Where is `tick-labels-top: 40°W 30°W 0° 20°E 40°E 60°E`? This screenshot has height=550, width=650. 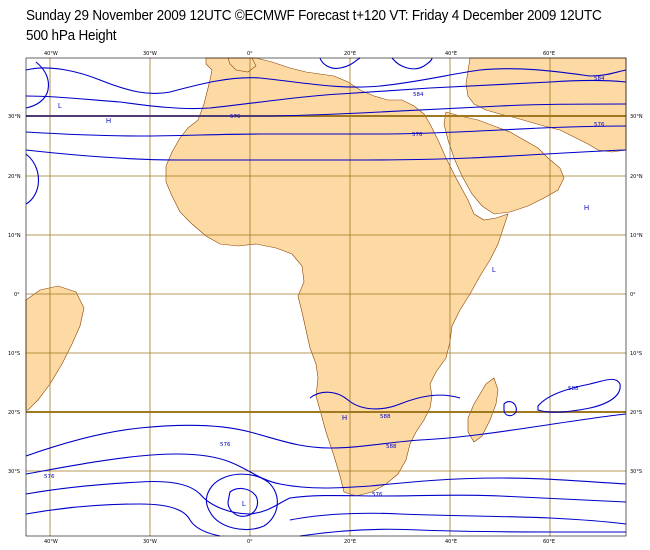
tick-labels-top: 40°W 30°W 0° 20°E 40°E 60°E is located at coordinates (299, 54).